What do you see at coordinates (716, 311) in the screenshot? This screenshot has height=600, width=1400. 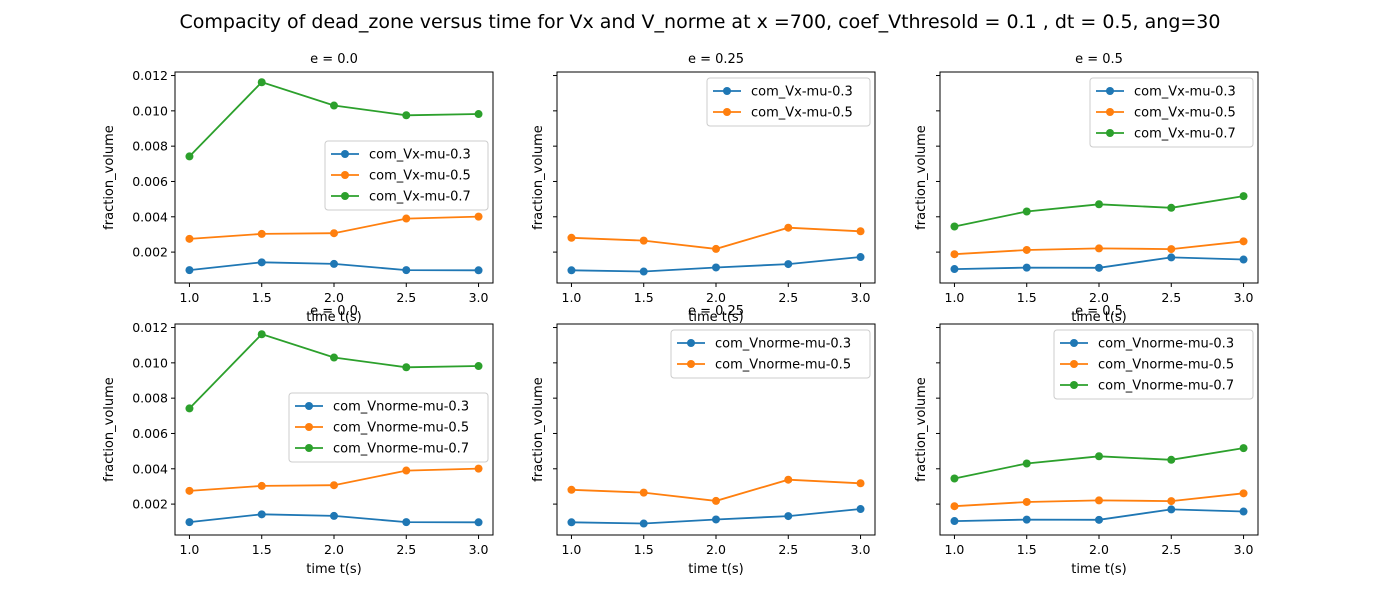 I see `subplot-title: e = 0.25` at bounding box center [716, 311].